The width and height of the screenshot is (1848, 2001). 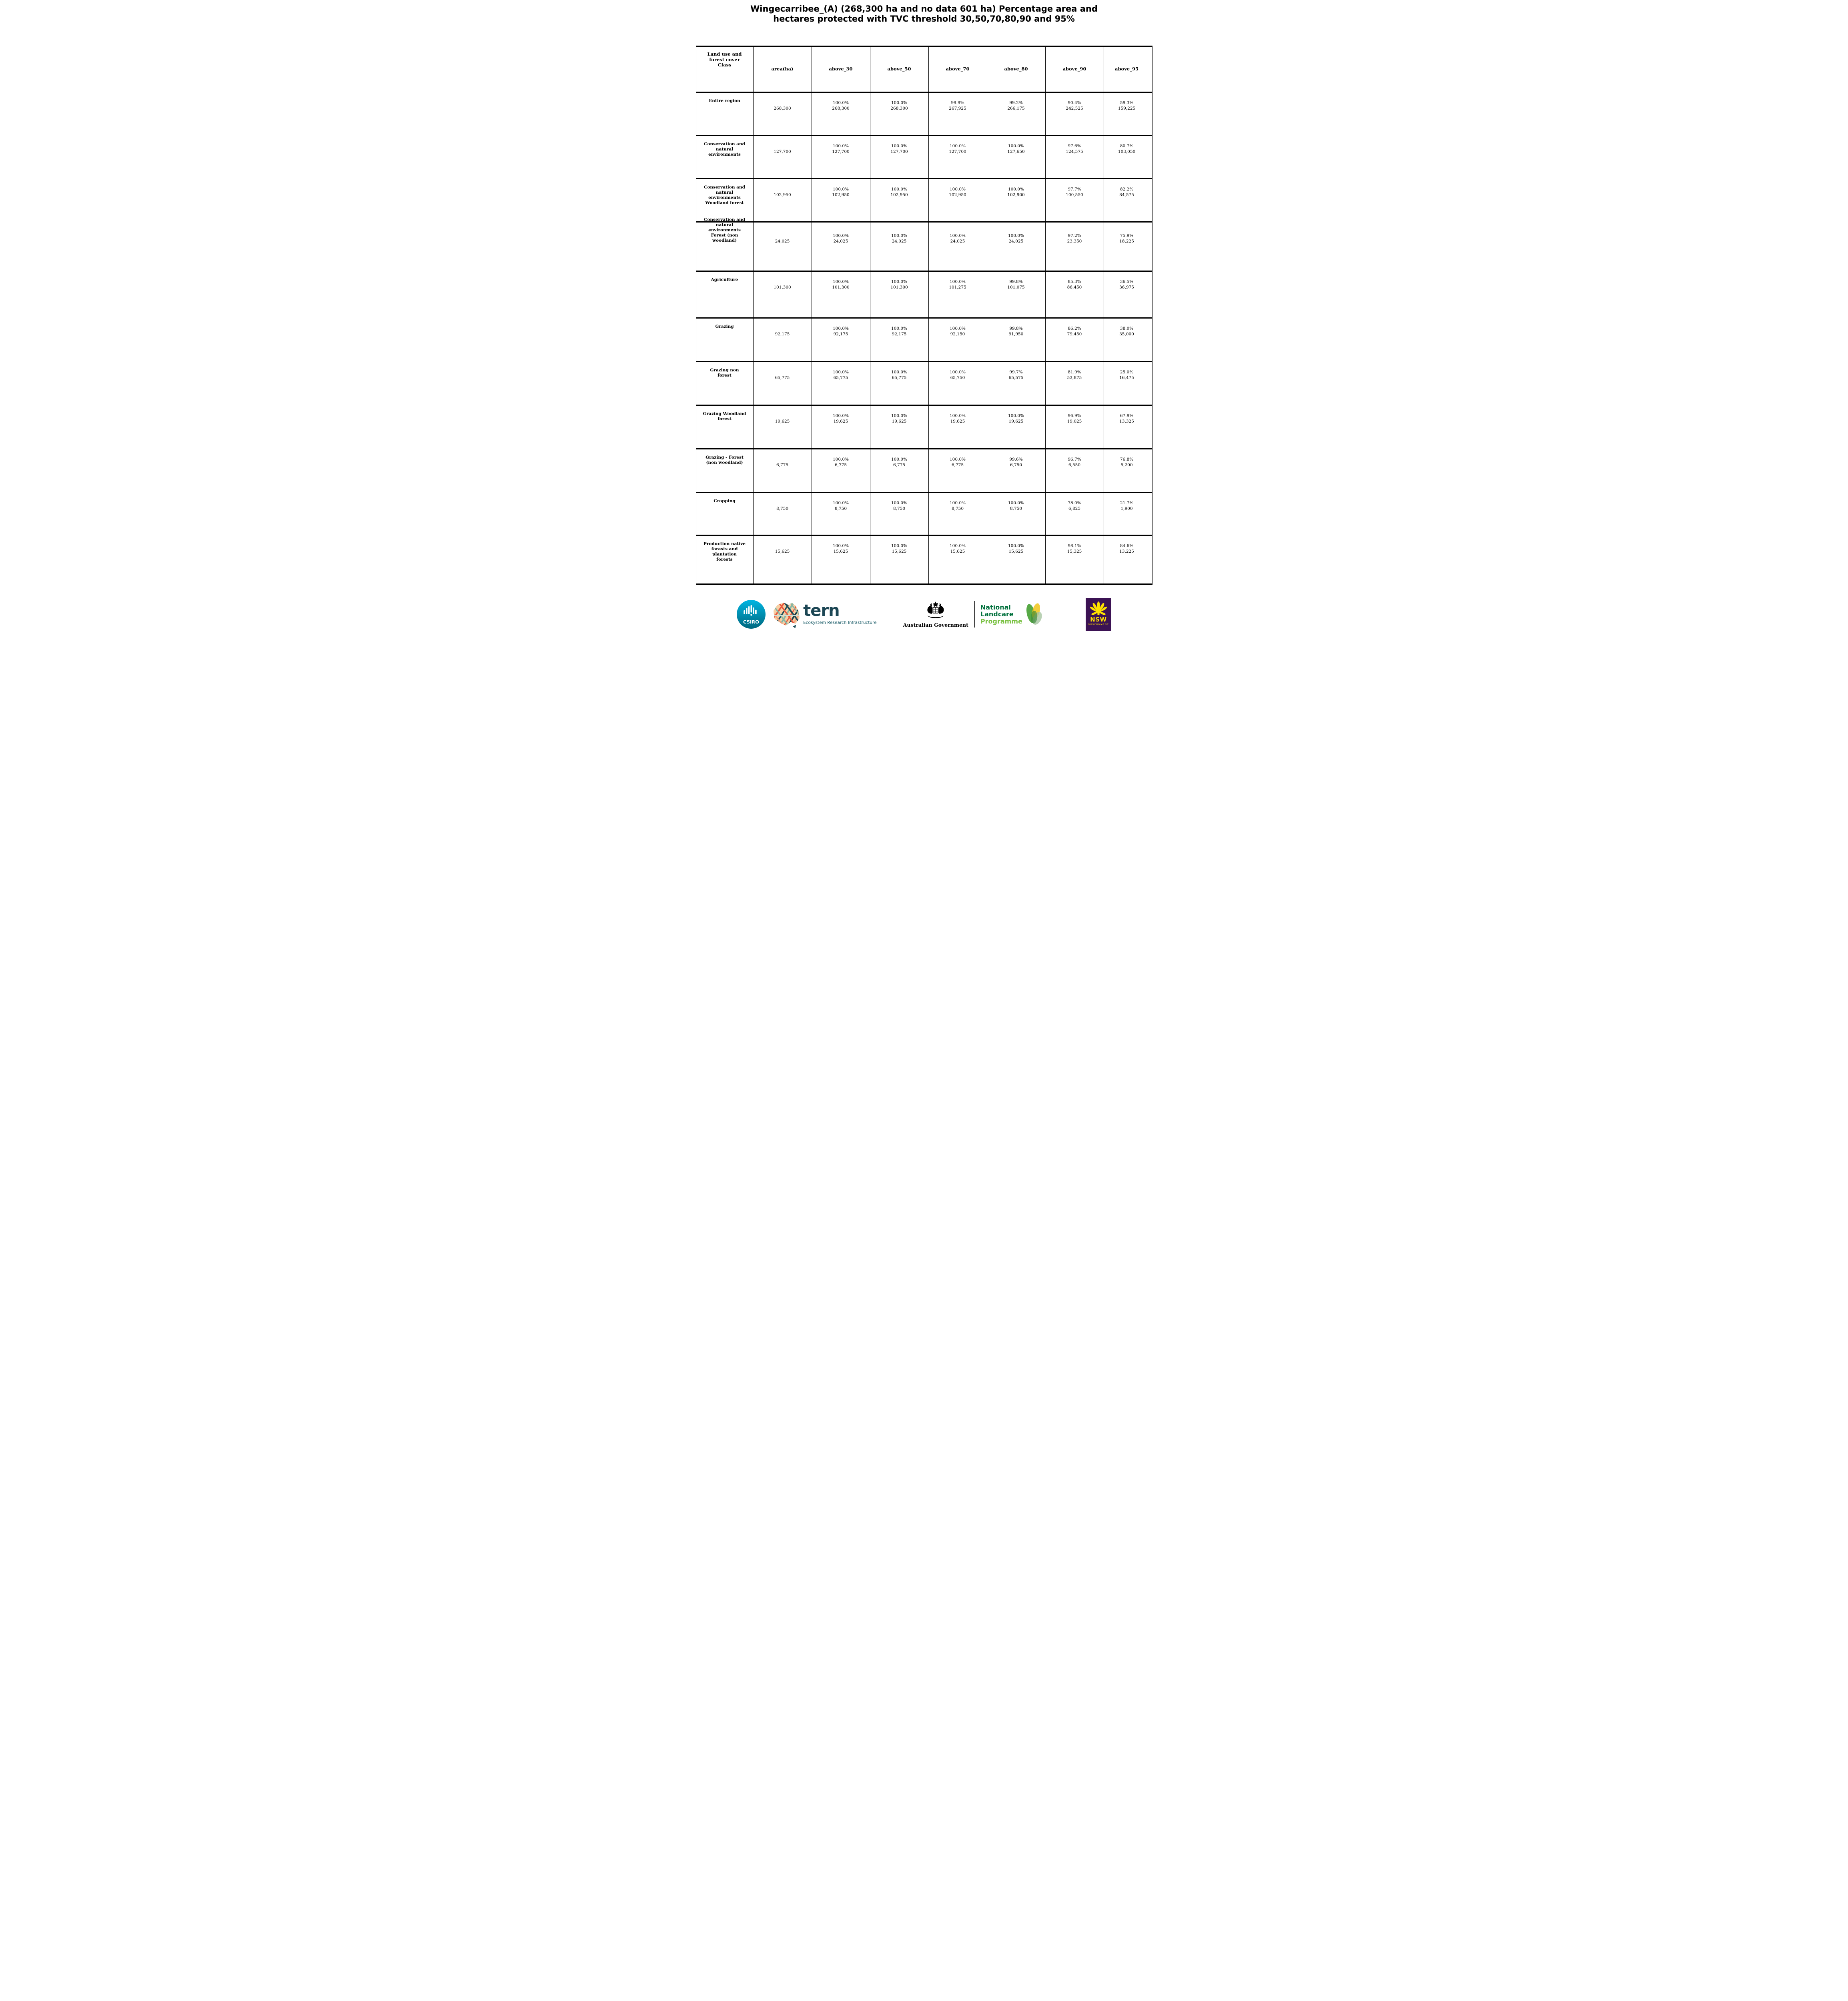 I want to click on cell-class-label: Grazing non forest, so click(x=724, y=373).